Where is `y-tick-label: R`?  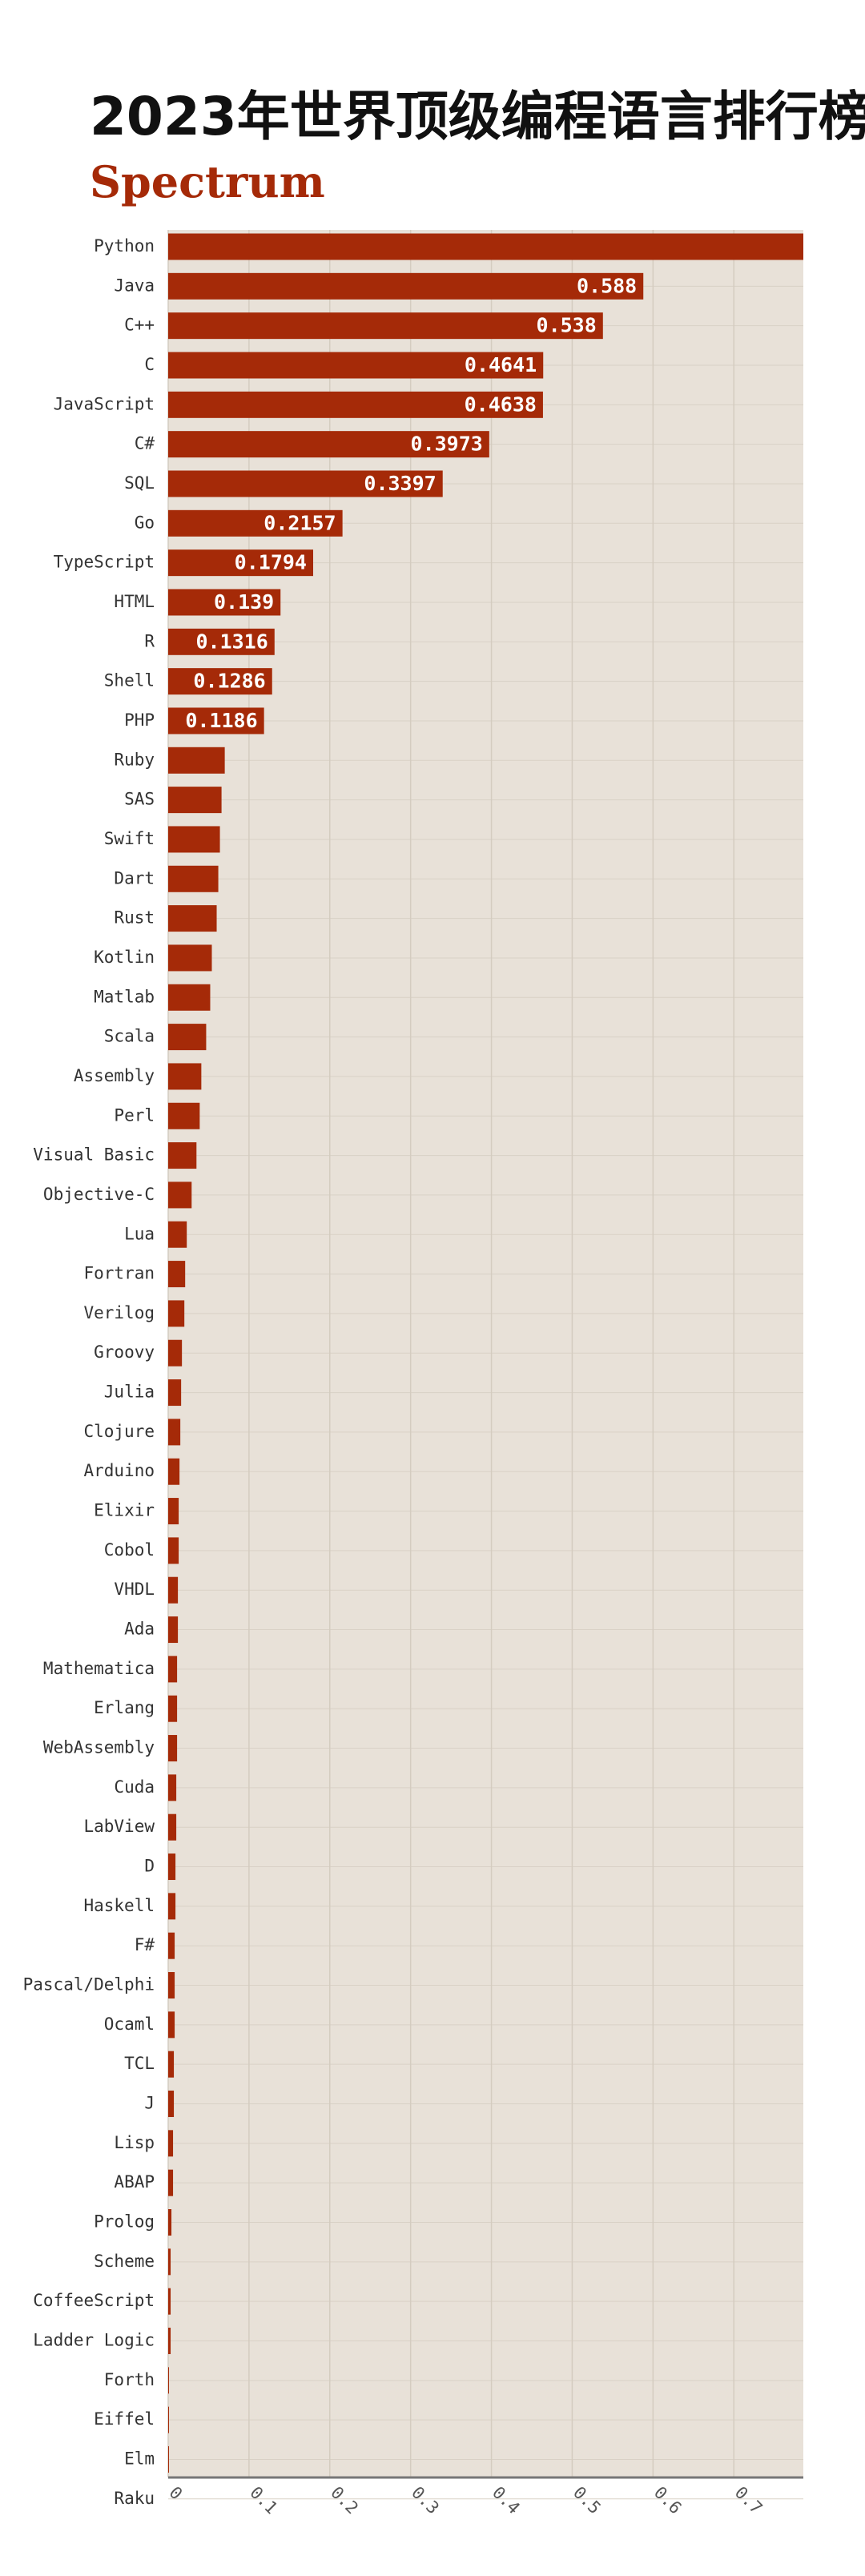
y-tick-label: R is located at coordinates (149, 640).